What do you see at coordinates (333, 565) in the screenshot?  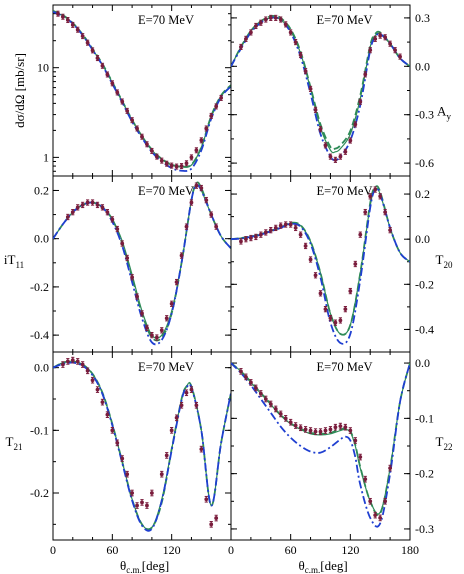 I see `x-axis-unit: [deg]` at bounding box center [333, 565].